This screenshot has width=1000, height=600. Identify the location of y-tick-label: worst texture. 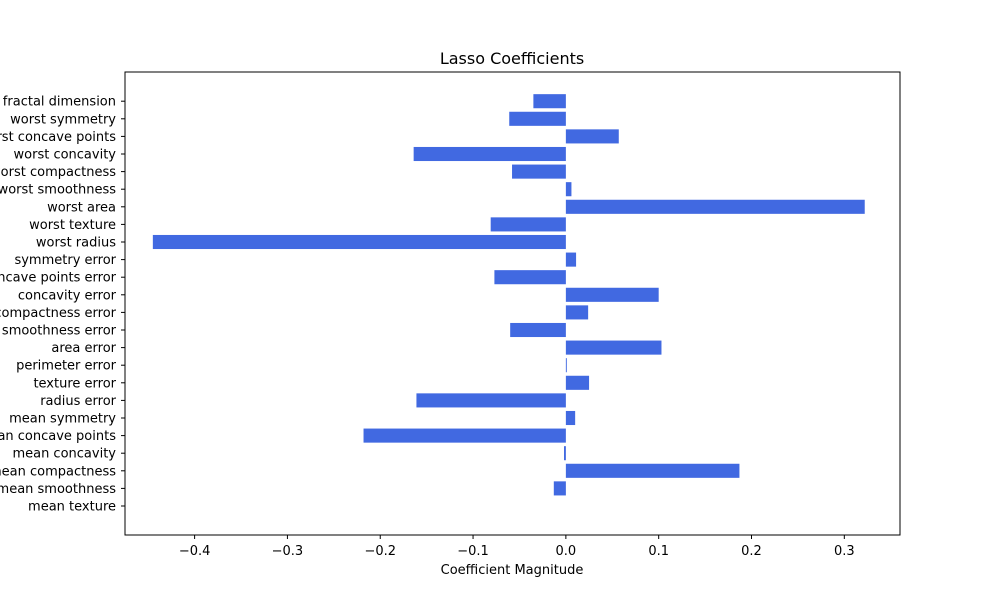
(72, 225).